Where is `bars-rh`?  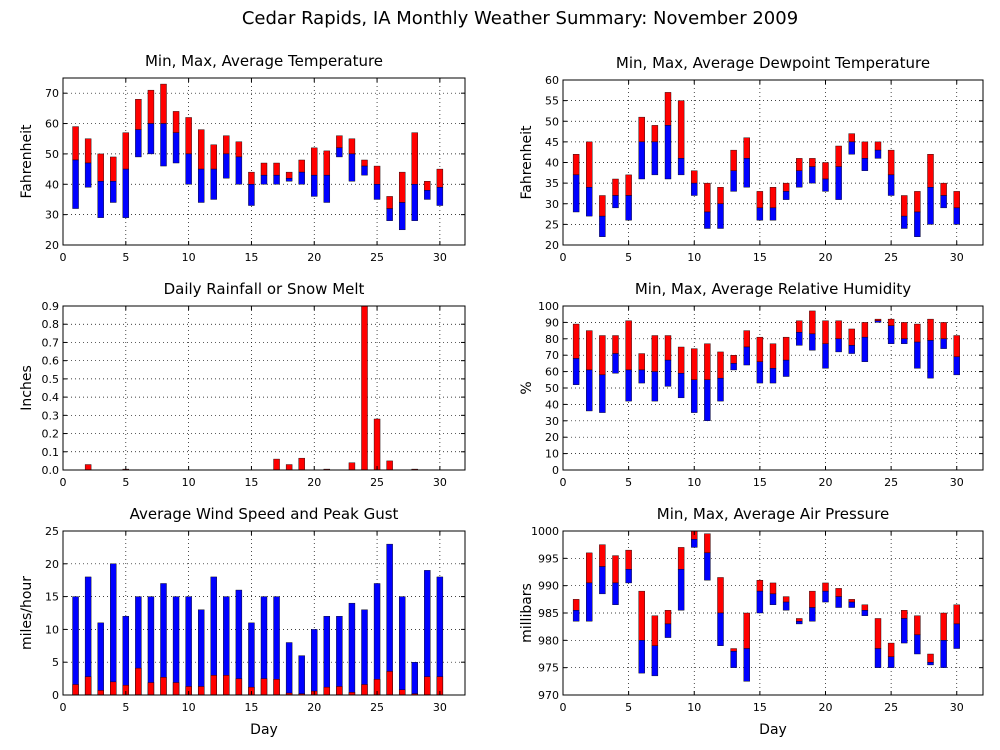
bars-rh is located at coordinates (766, 365).